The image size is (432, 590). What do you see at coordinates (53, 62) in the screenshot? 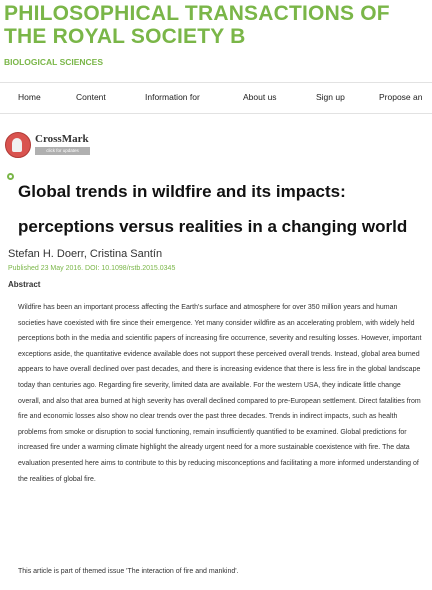
I see `journal-subtitle: BIOLOGICAL SCIENCES` at bounding box center [53, 62].